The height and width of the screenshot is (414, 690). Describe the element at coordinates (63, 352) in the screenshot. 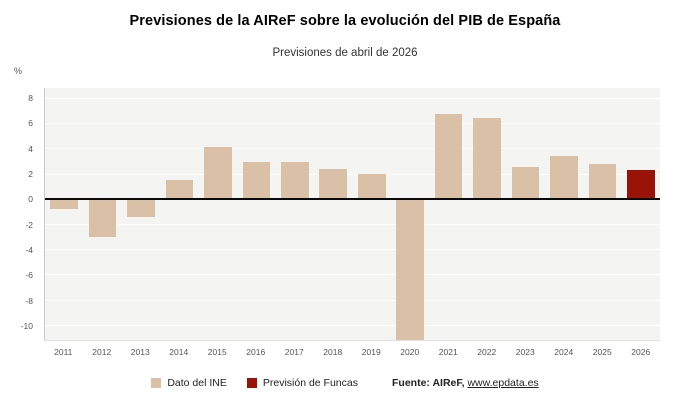

I see `x-tick-label-2011: 2011` at that location.